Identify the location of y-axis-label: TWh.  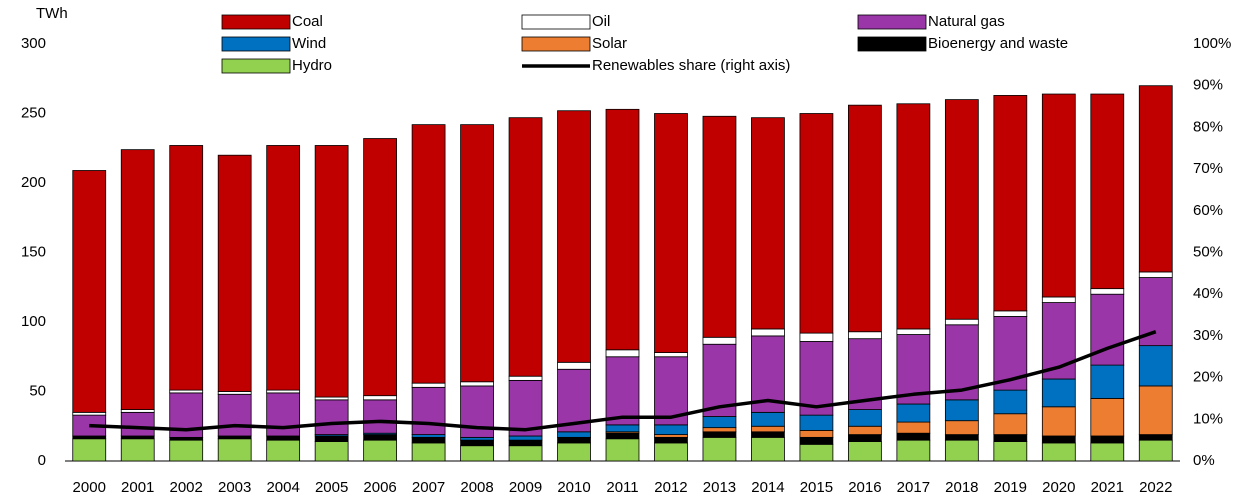
(52, 13).